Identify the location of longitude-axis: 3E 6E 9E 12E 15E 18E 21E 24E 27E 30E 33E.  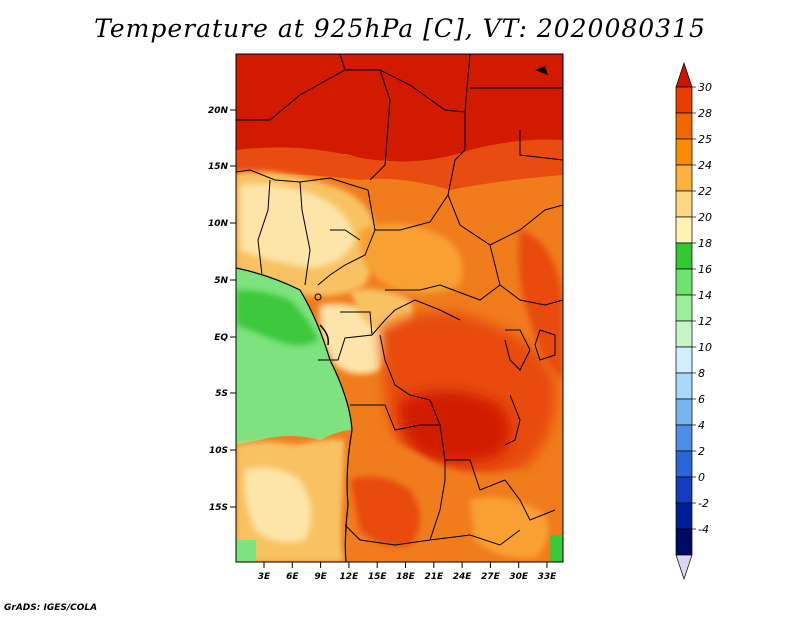
(407, 572).